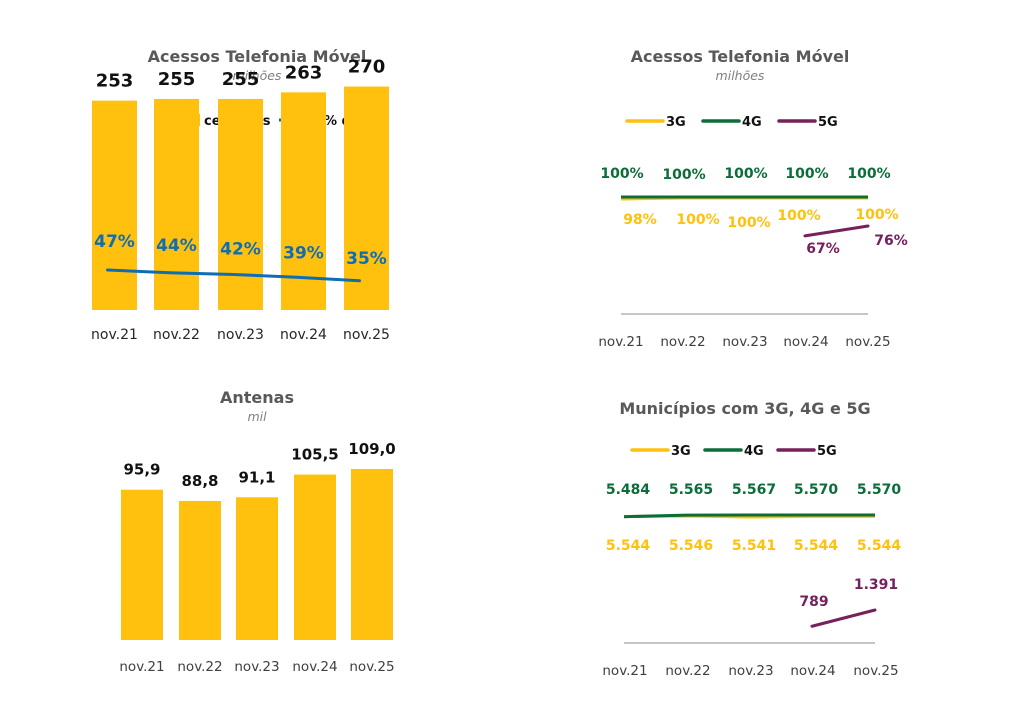  Describe the element at coordinates (691, 546) in the screenshot. I see `data-label-3g: 5.546` at that location.